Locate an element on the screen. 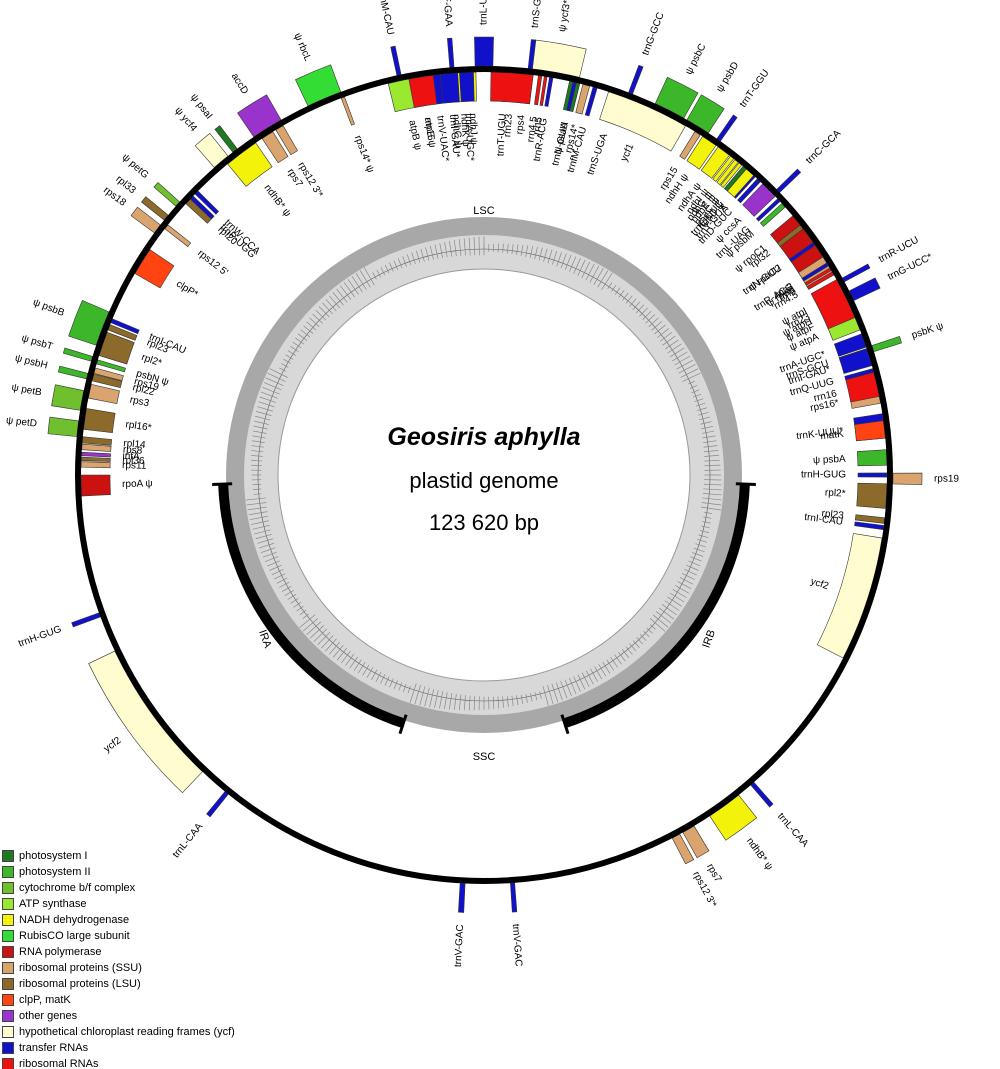 The width and height of the screenshot is (1000, 1069). gene-ycf2: ycf2 is located at coordinates (145, 722).